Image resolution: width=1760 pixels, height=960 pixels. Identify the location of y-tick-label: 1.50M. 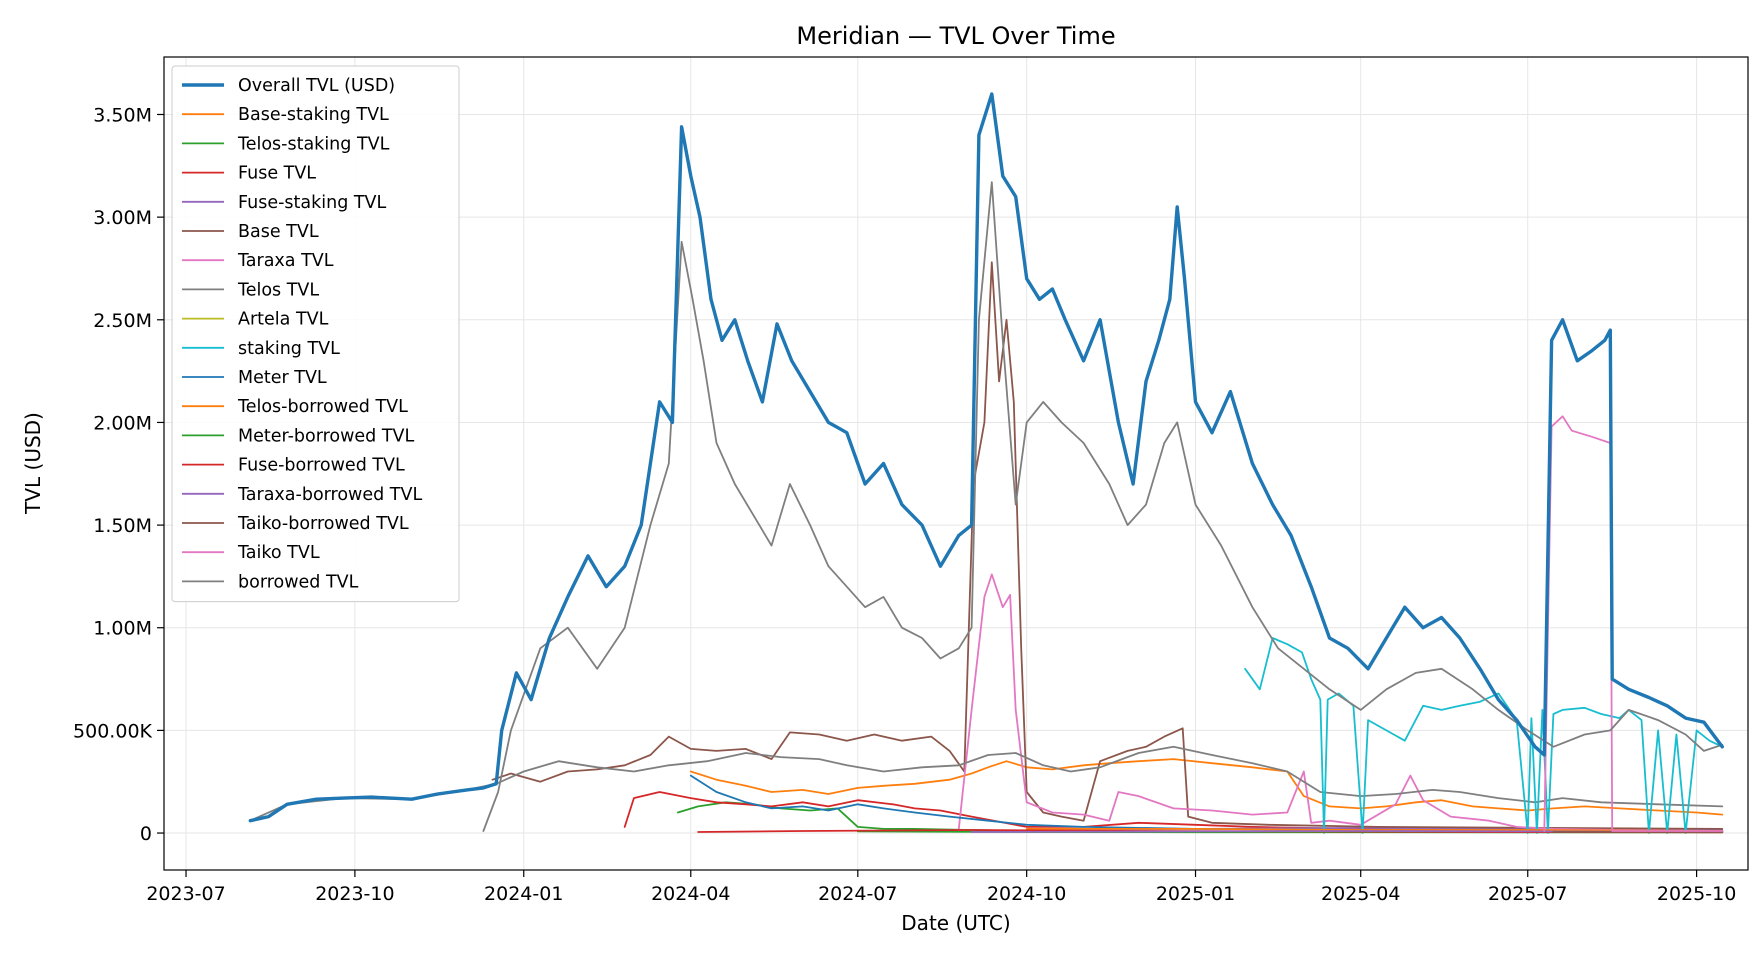
(122, 526).